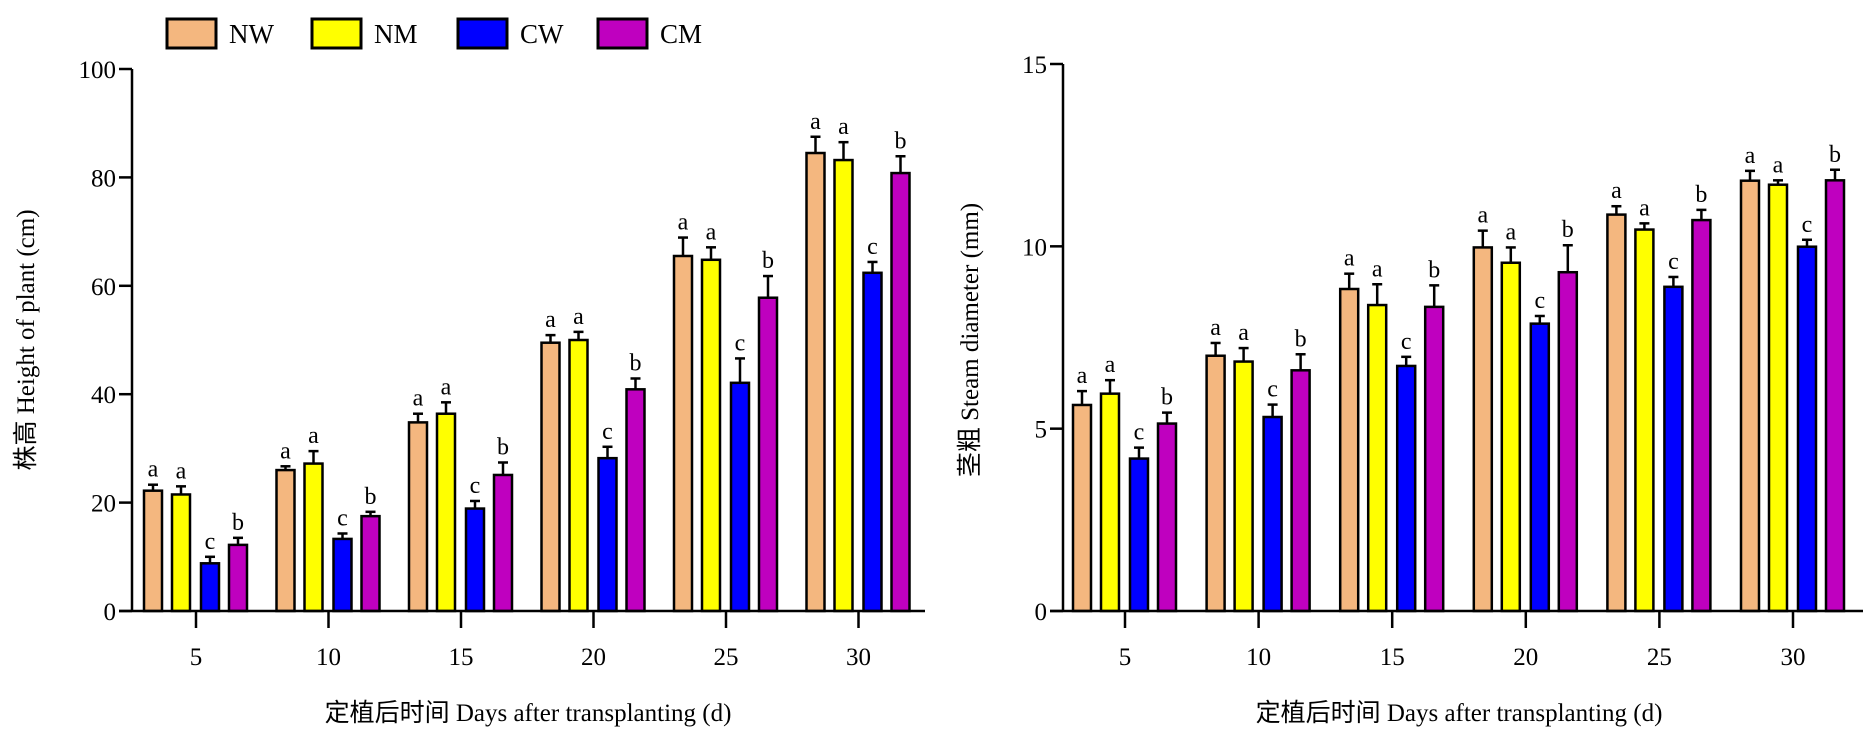 This screenshot has width=1875, height=743. I want to click on y-tick-label: 10, so click(1034, 247).